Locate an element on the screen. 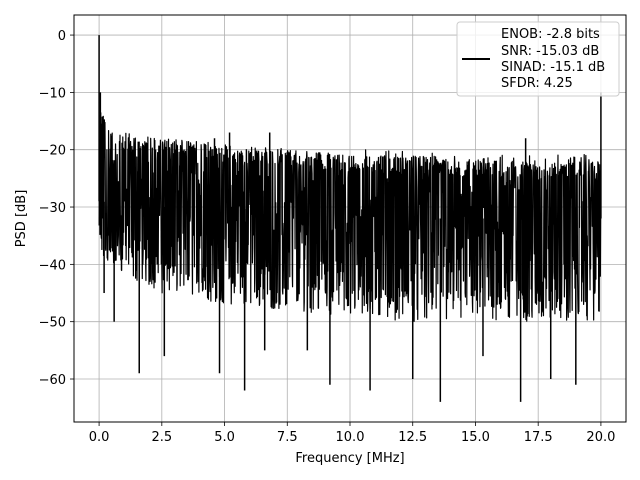  x-tick-label: 0.0 is located at coordinates (99, 437).